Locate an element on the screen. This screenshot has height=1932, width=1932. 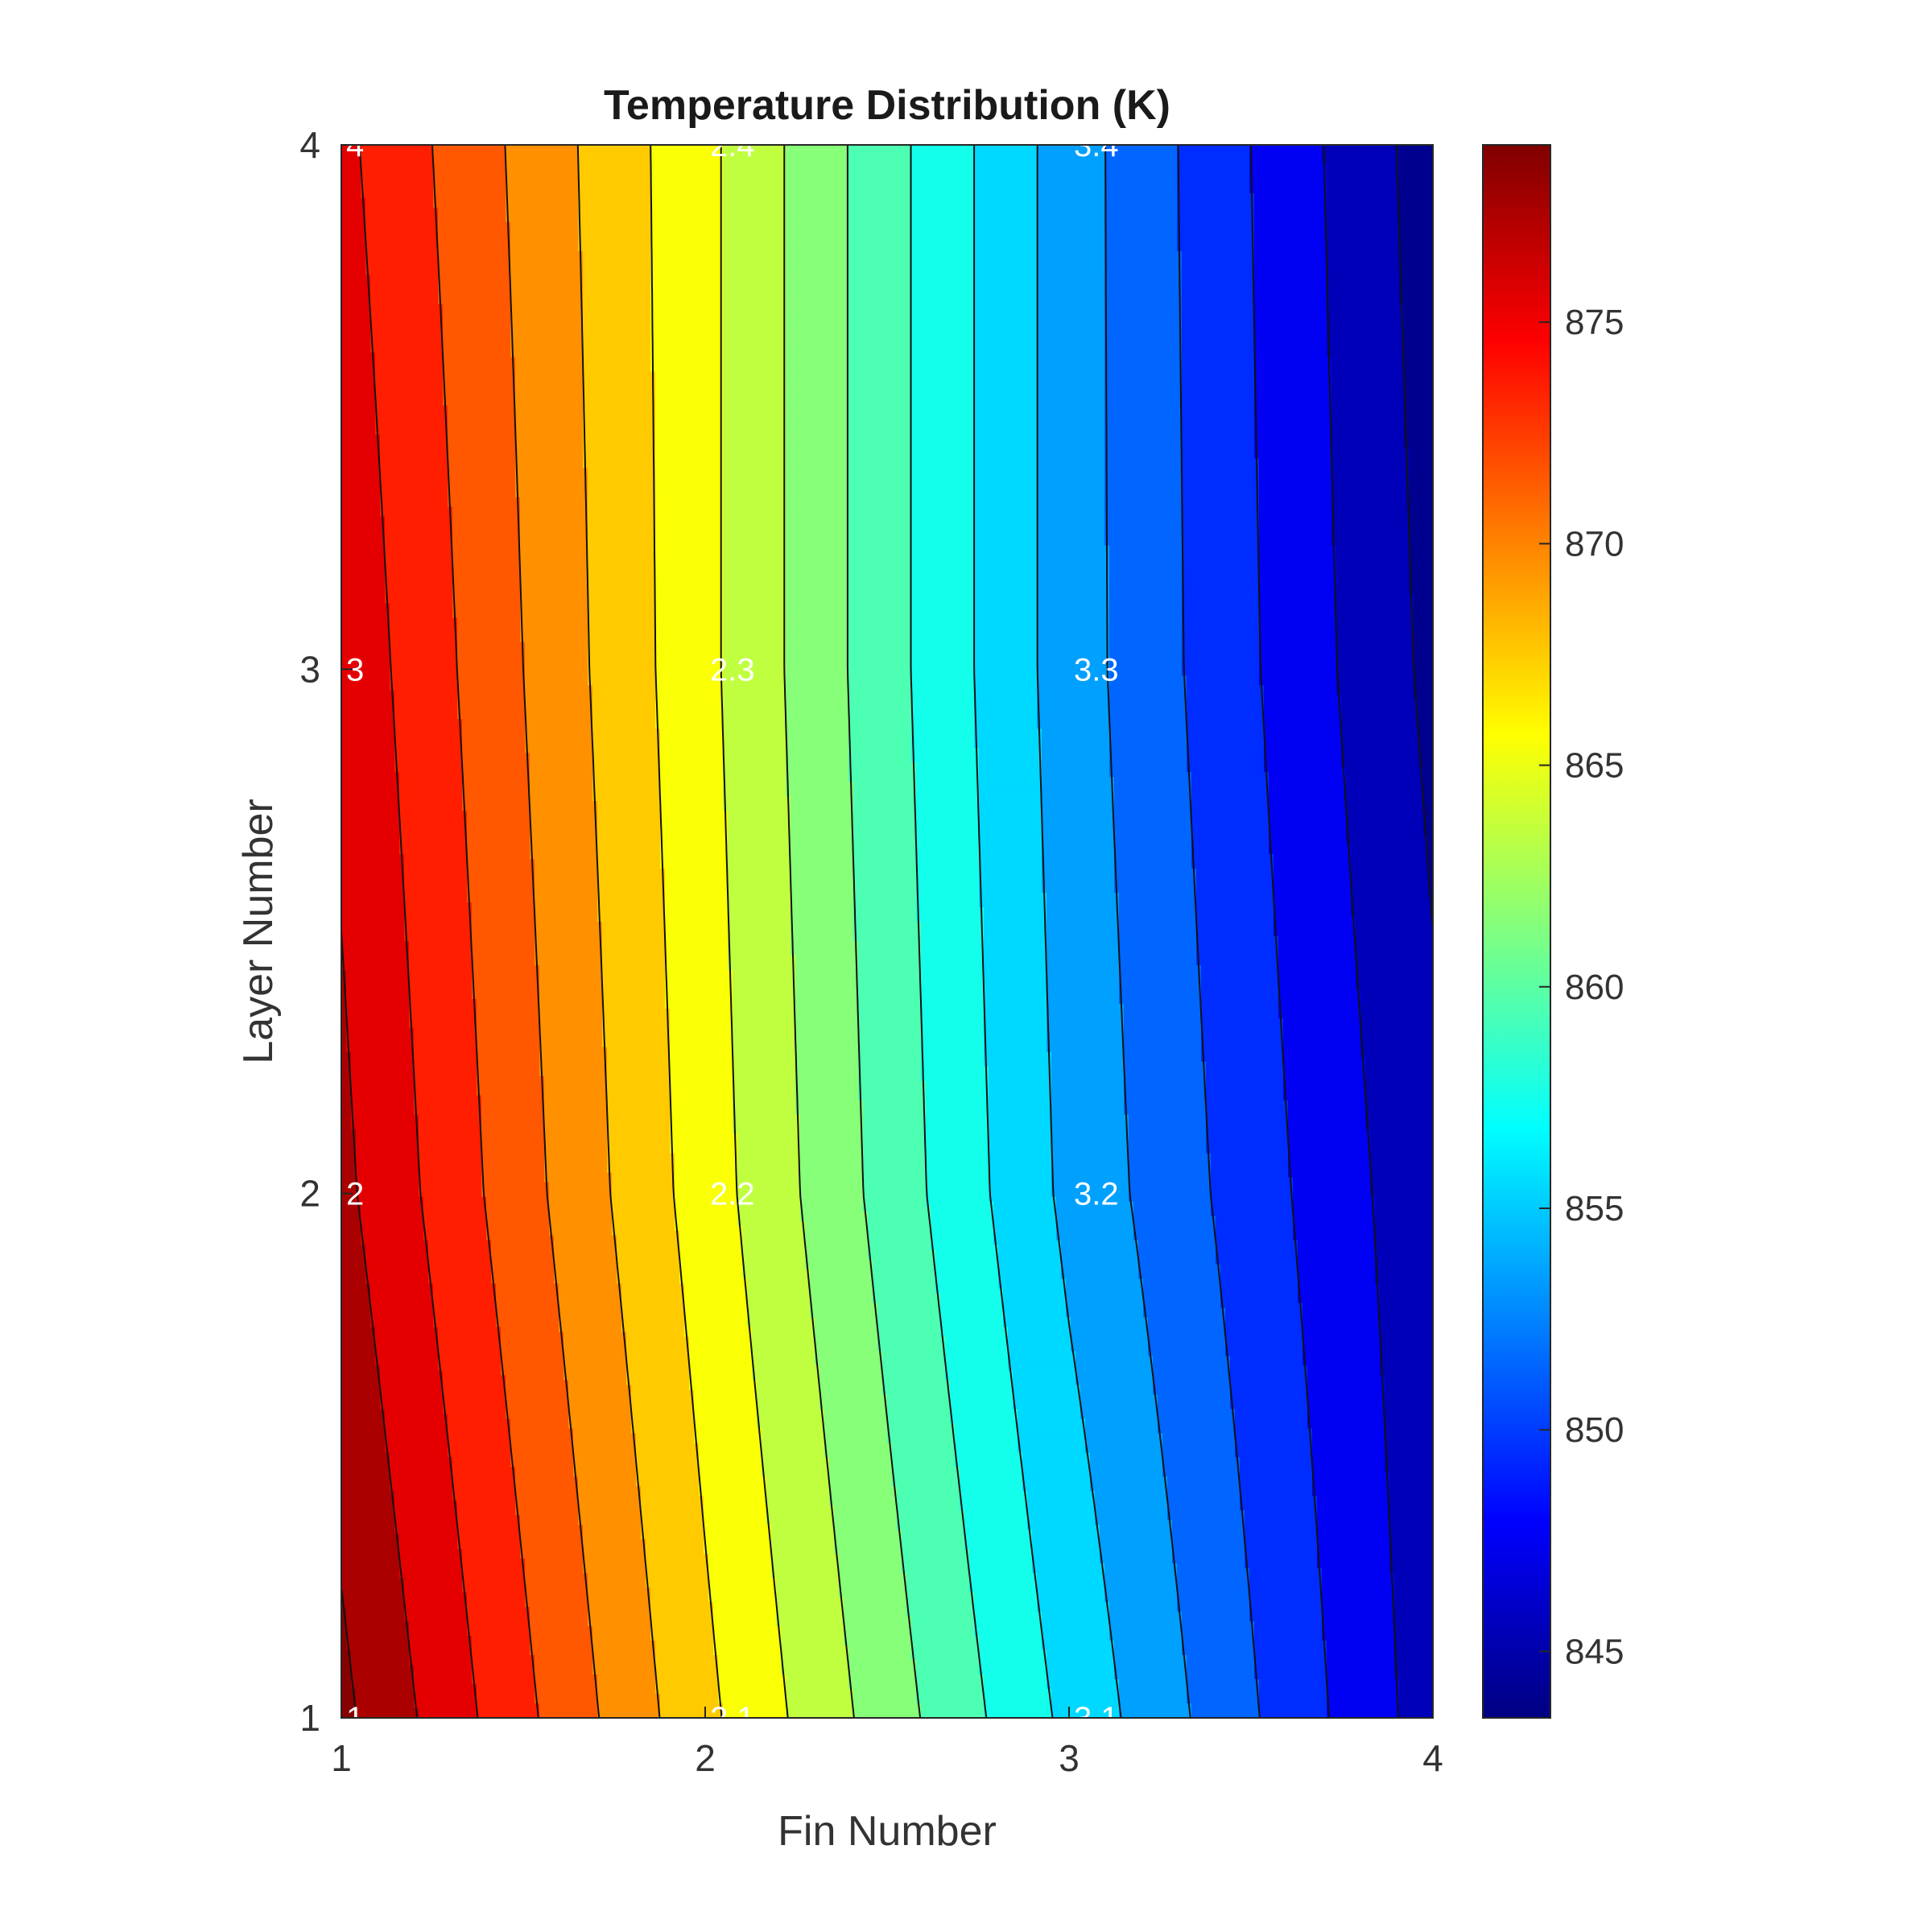
colorbar-tick-label: 875 is located at coordinates (1594, 322).